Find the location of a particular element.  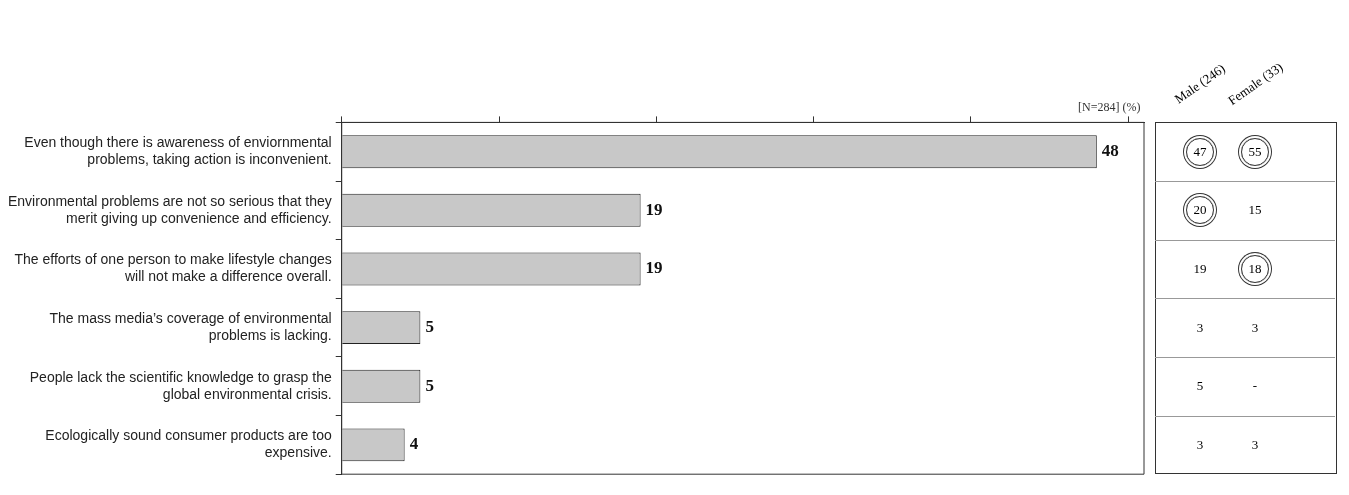

data-label: 15 is located at coordinates (1255, 210).